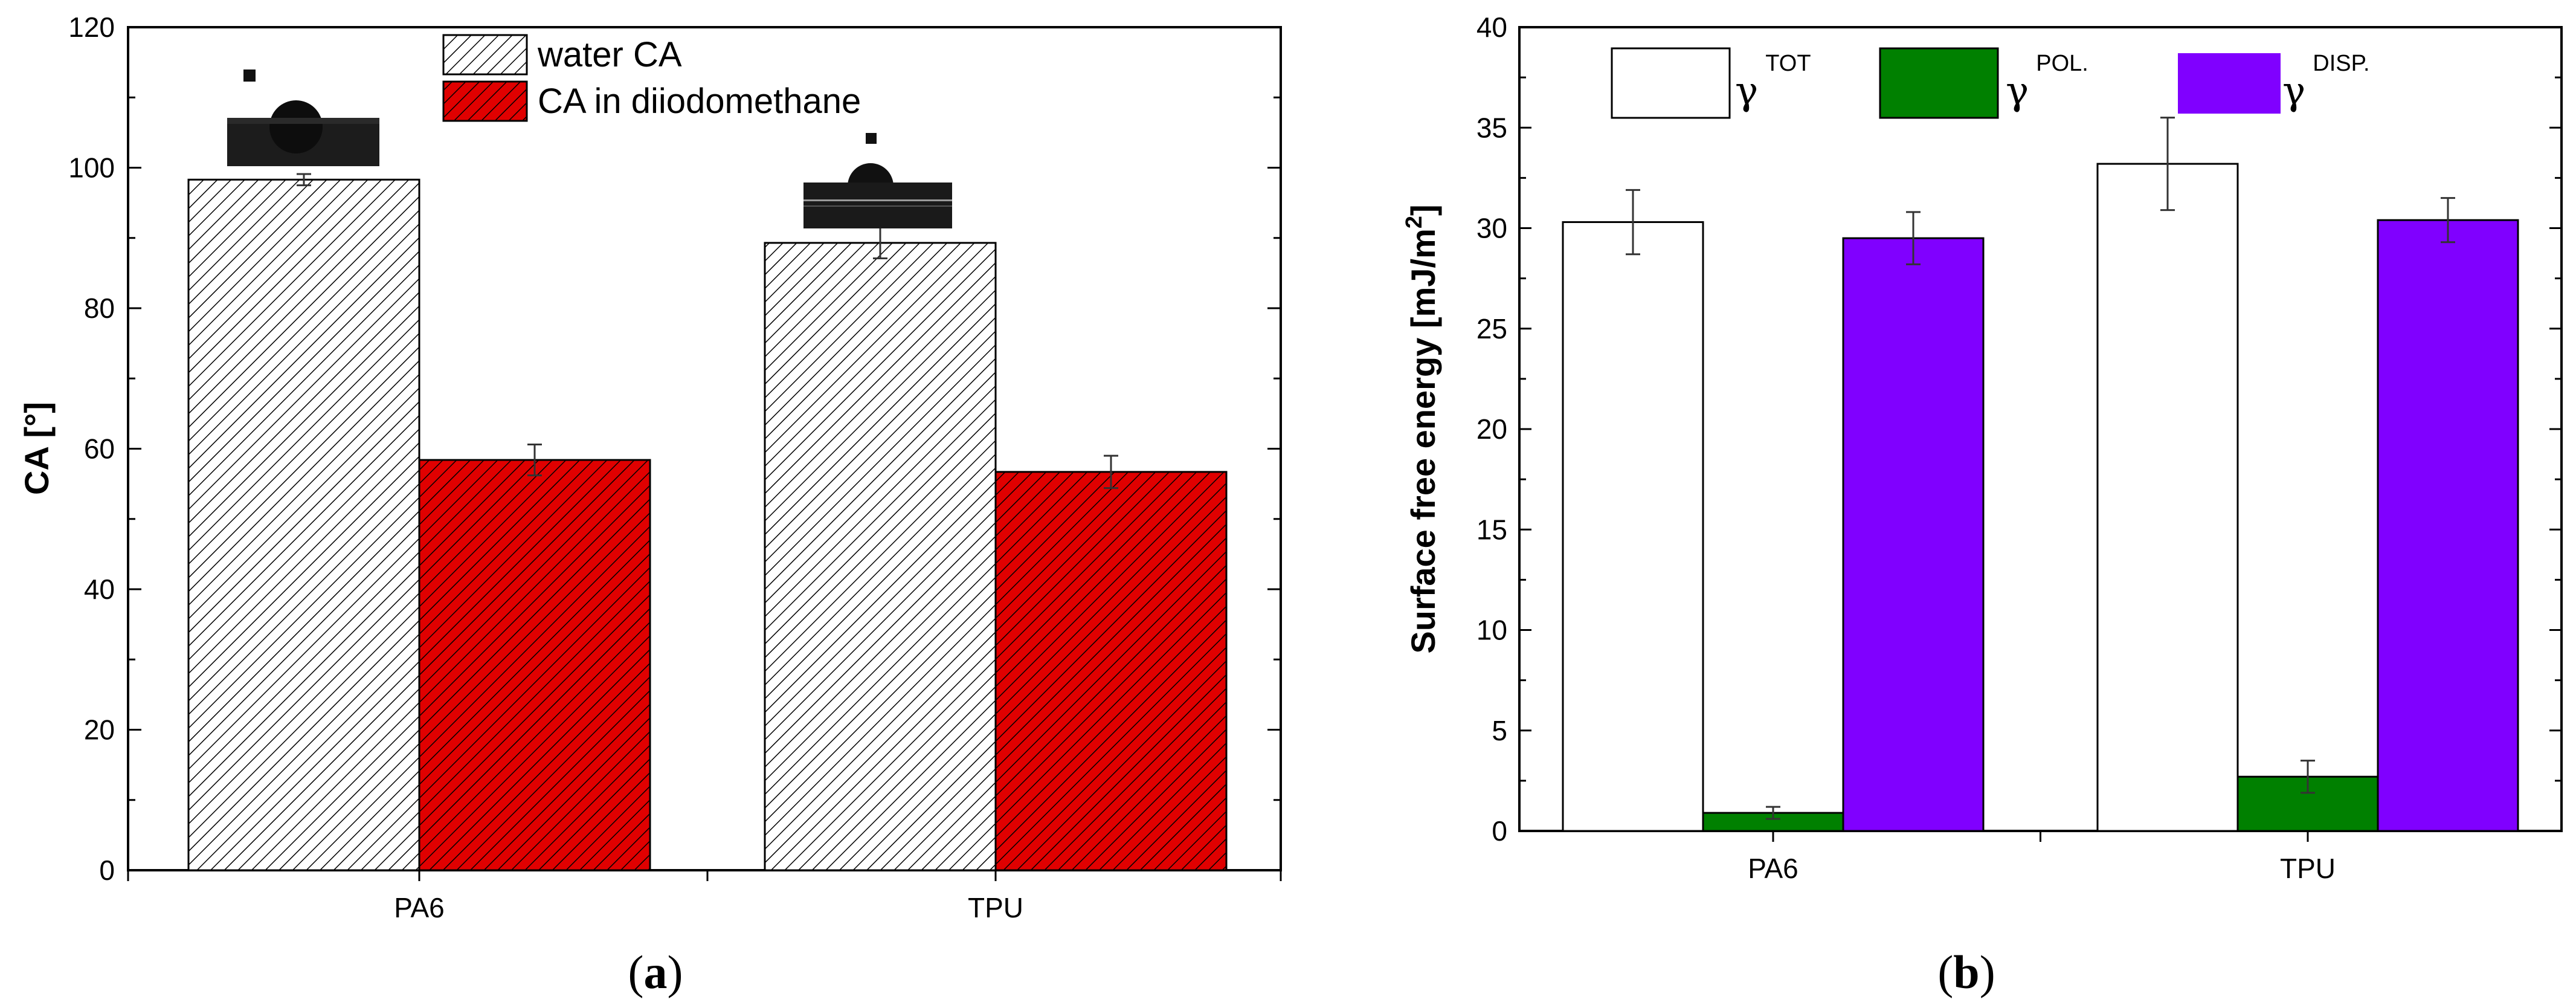 The image size is (2576, 1005). I want to click on legend-label-diiodomethane: CA in diiodomethane, so click(699, 101).